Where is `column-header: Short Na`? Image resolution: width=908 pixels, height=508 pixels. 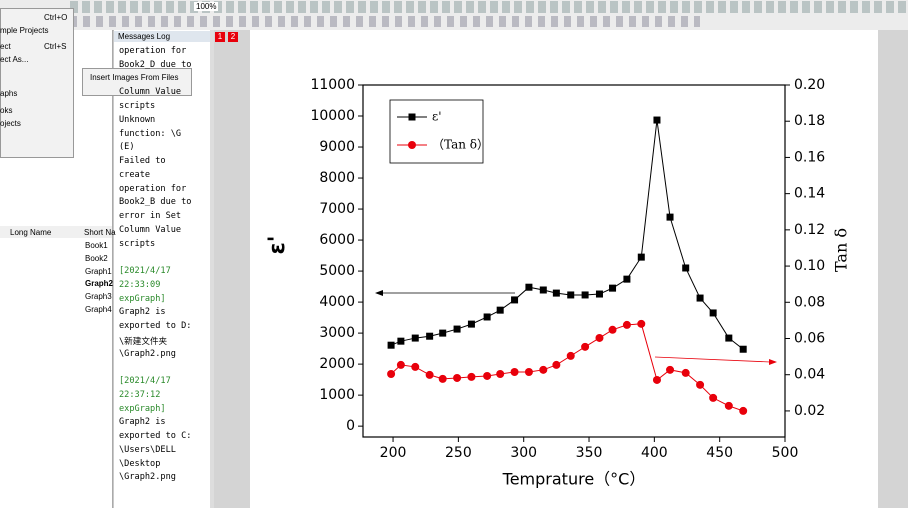
column-header: Short Na is located at coordinates (100, 232).